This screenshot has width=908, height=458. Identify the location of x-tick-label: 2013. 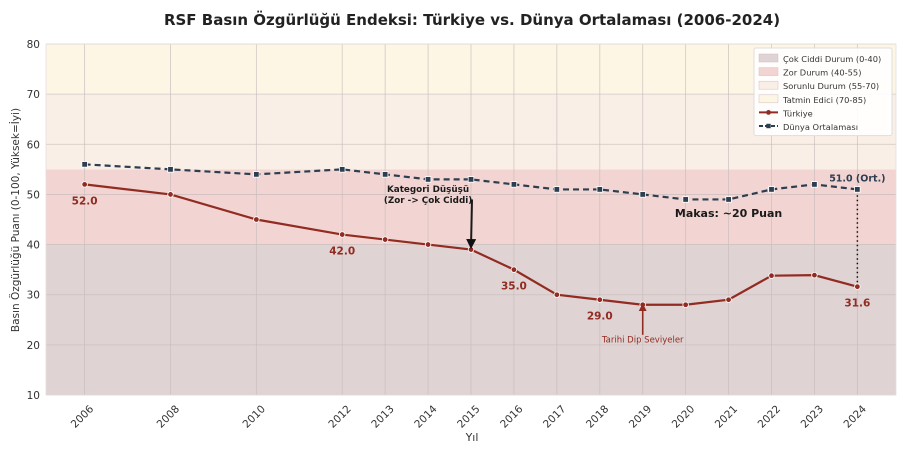
(382, 416).